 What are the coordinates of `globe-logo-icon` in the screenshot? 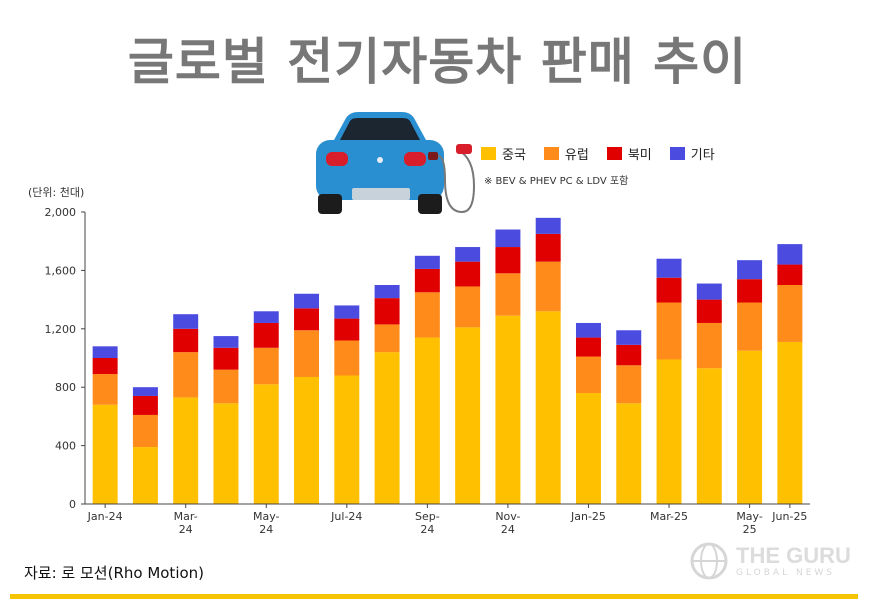 It's located at (709, 561).